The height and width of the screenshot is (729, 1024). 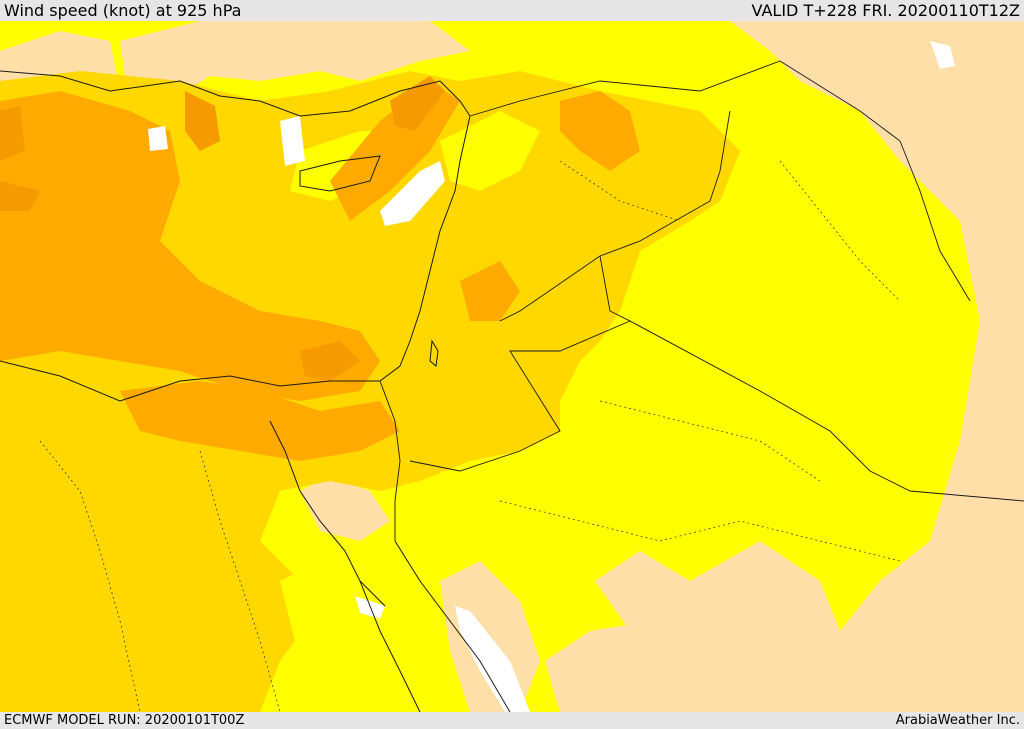 I want to click on valid-time: VALID T+228 FRI. 20200110T12Z, so click(x=885, y=10).